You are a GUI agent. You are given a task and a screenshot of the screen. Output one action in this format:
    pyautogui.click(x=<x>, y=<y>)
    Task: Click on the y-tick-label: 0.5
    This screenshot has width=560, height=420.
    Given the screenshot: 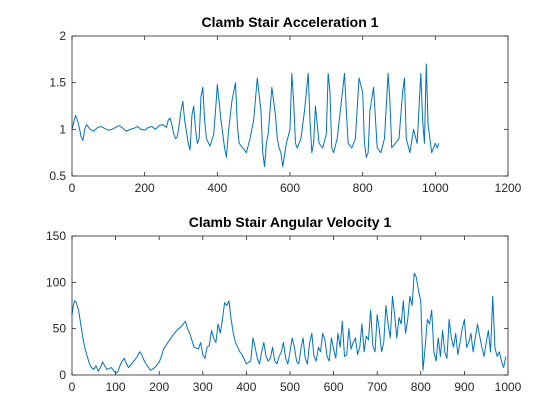 What is the action you would take?
    pyautogui.click(x=57, y=176)
    